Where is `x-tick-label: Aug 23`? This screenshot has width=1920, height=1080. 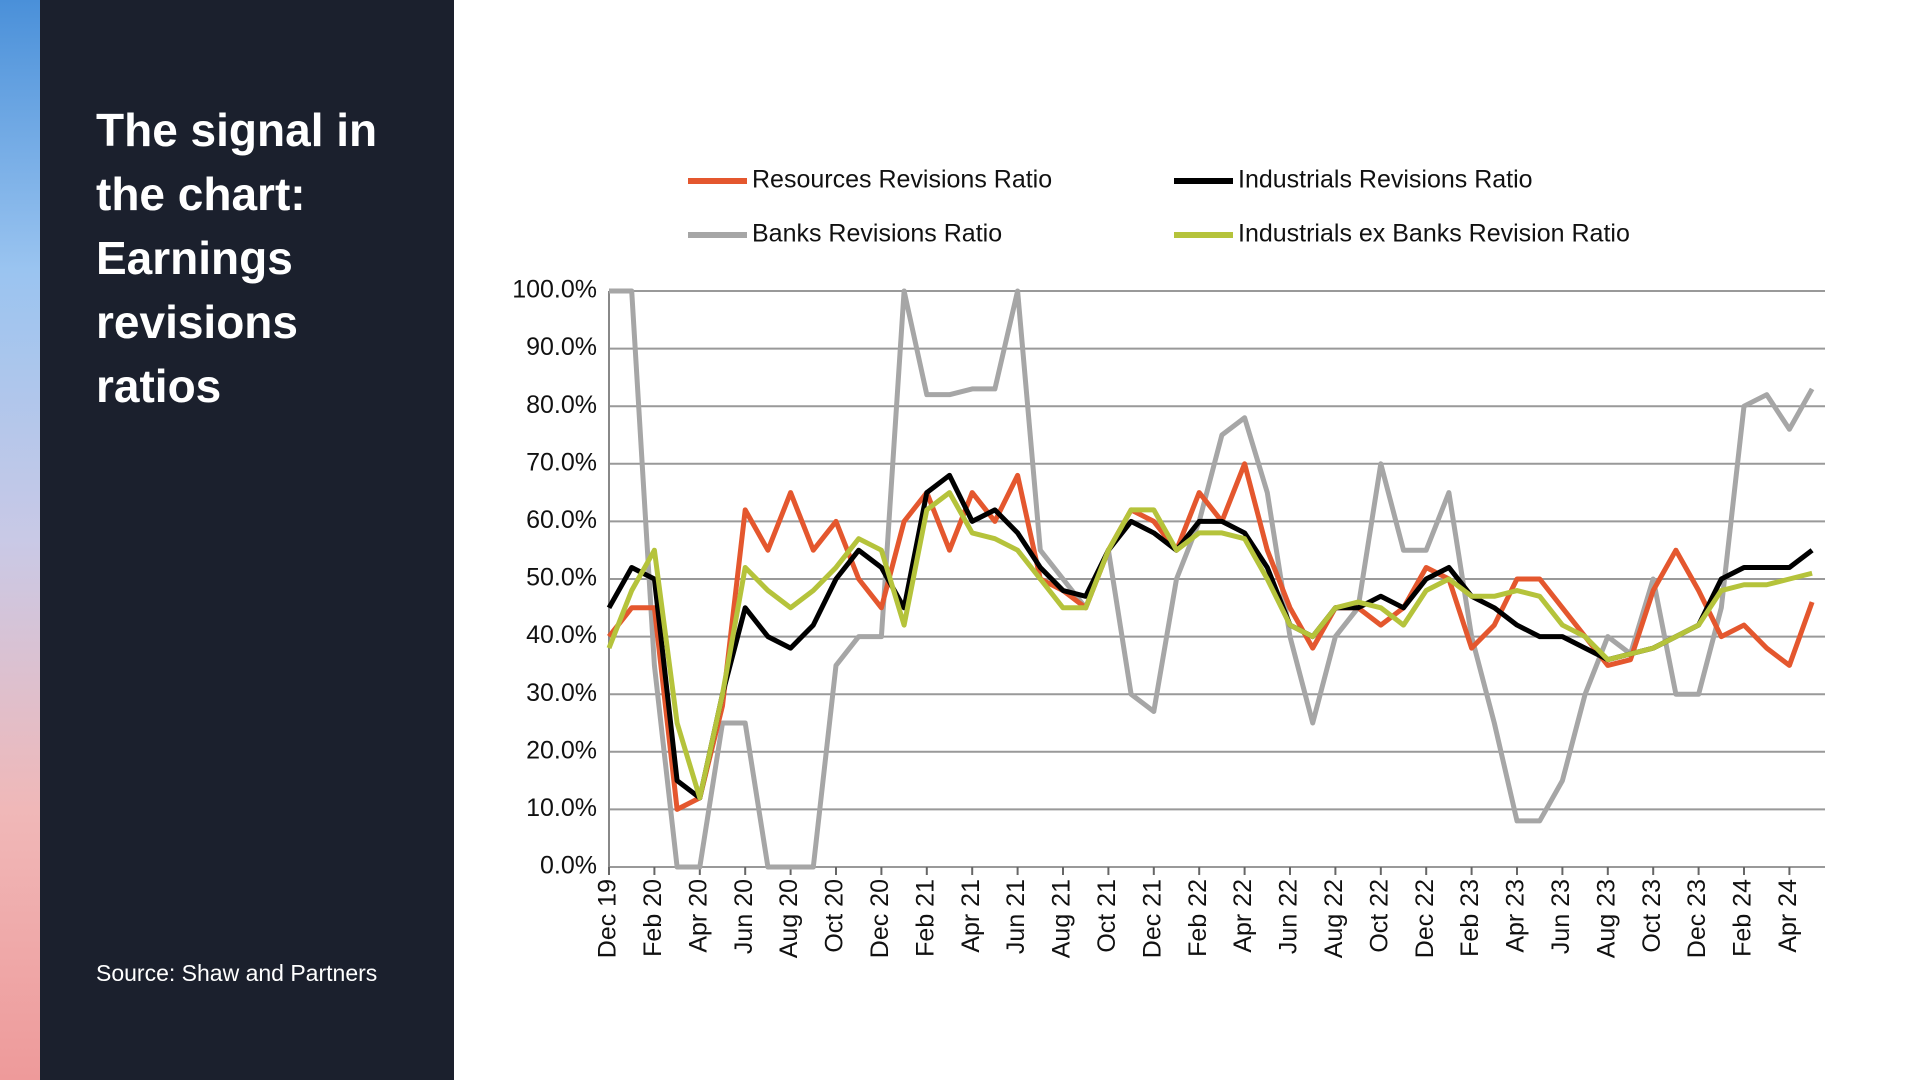 x-tick-label: Aug 23 is located at coordinates (1606, 918).